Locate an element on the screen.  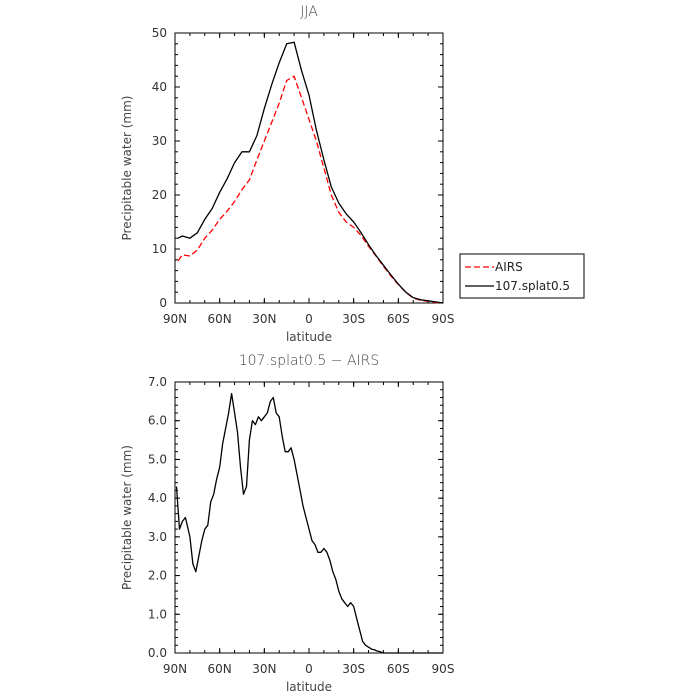
y-tick-label: 0 is located at coordinates (163, 303).